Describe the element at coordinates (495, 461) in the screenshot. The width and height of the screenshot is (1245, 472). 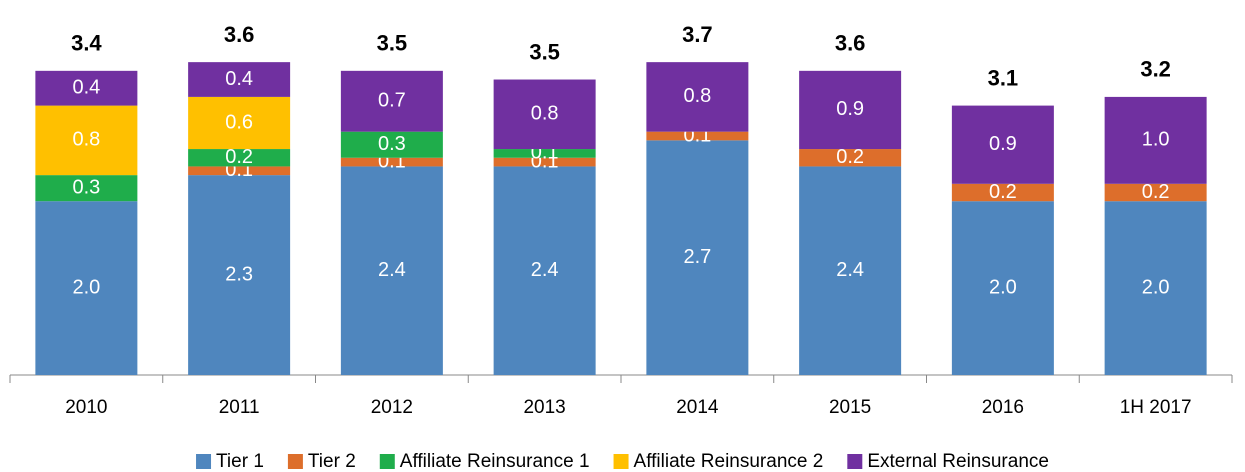
I see `legend-label: Affiliate Reinsurance 1` at that location.